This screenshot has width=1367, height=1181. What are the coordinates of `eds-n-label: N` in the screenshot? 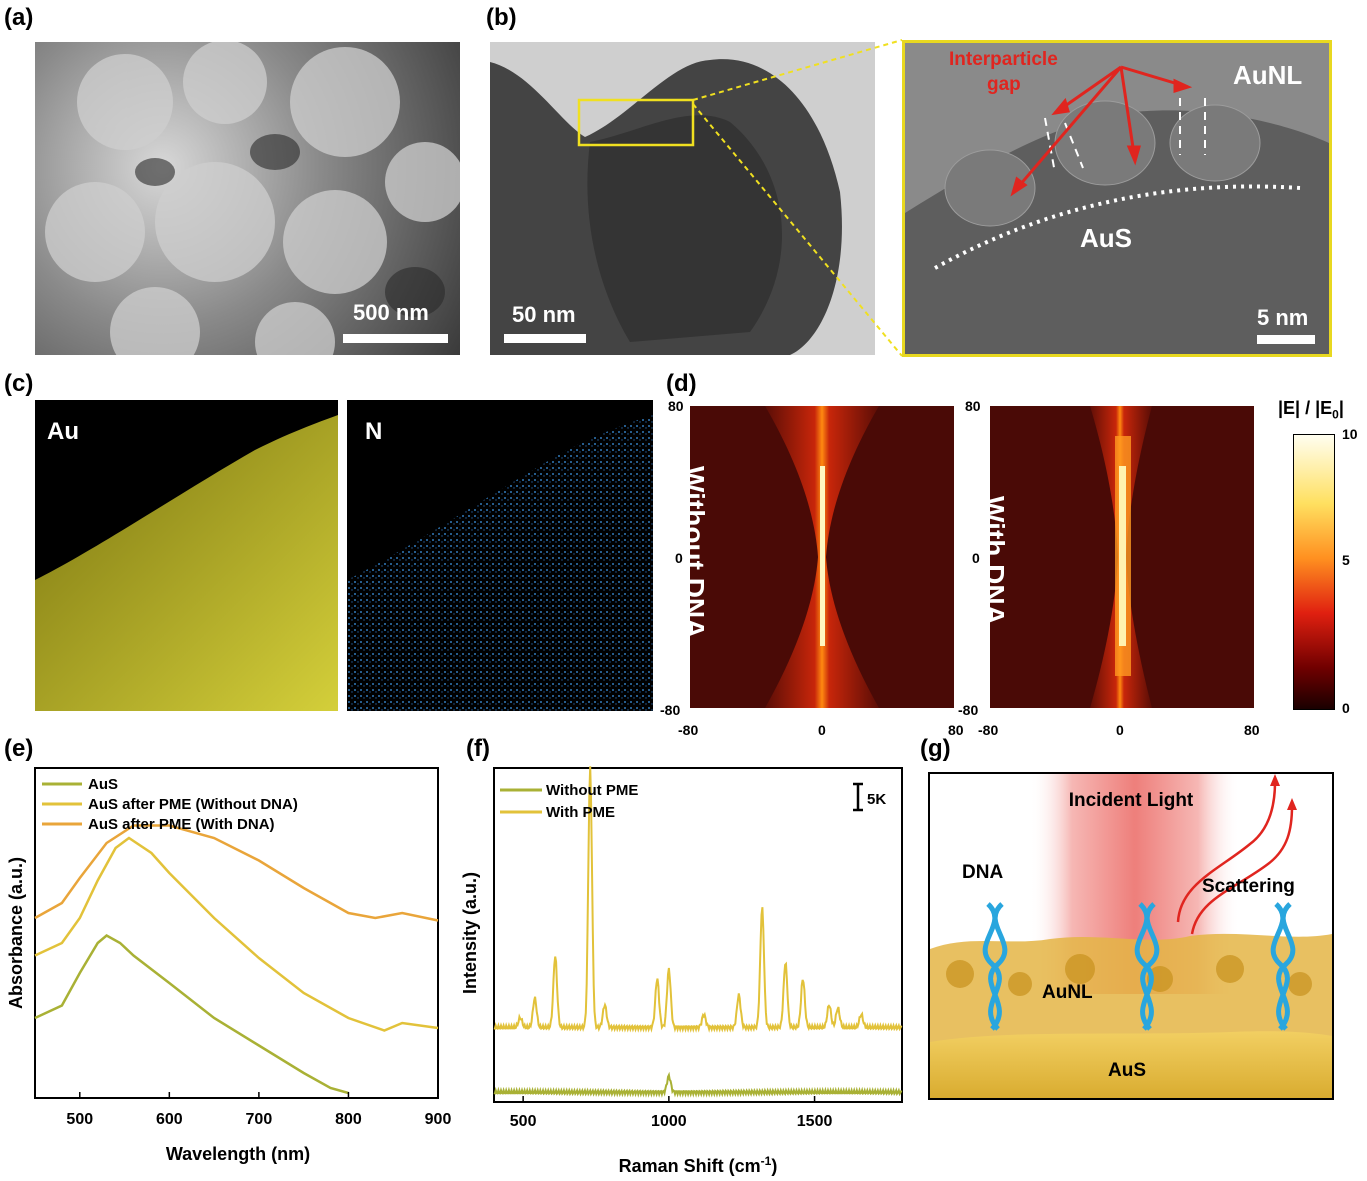 It's located at (374, 431).